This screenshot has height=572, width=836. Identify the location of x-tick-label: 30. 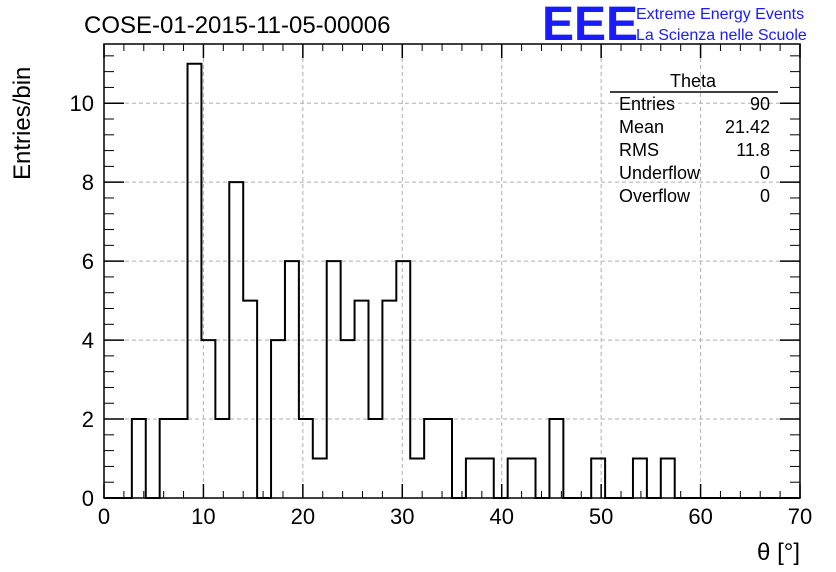
(402, 516).